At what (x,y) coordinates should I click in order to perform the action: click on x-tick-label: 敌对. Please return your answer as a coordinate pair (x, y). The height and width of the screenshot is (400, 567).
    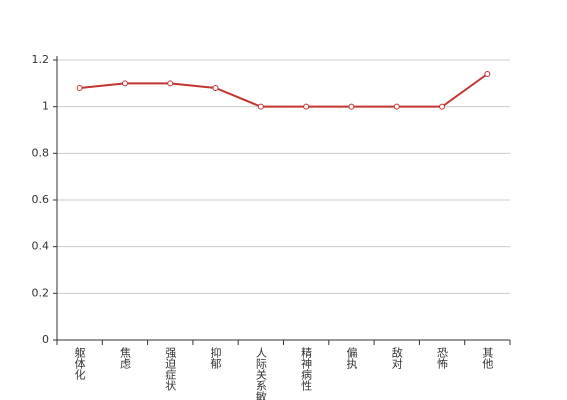
    Looking at the image, I should click on (396, 357).